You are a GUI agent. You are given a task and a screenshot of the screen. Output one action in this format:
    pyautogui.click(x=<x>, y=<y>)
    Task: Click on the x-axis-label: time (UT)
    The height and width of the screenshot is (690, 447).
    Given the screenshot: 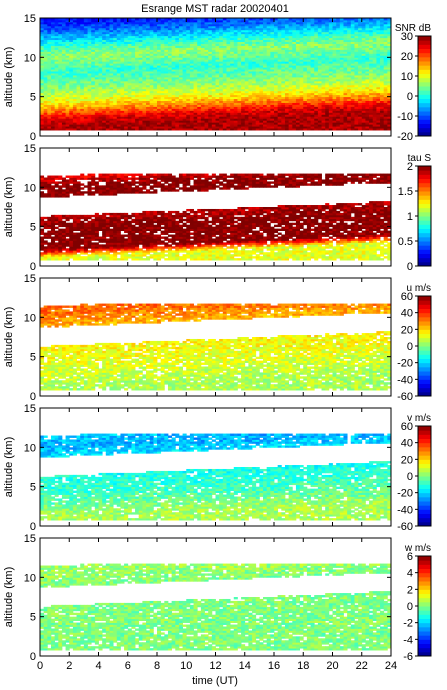 What is the action you would take?
    pyautogui.click(x=215, y=681)
    